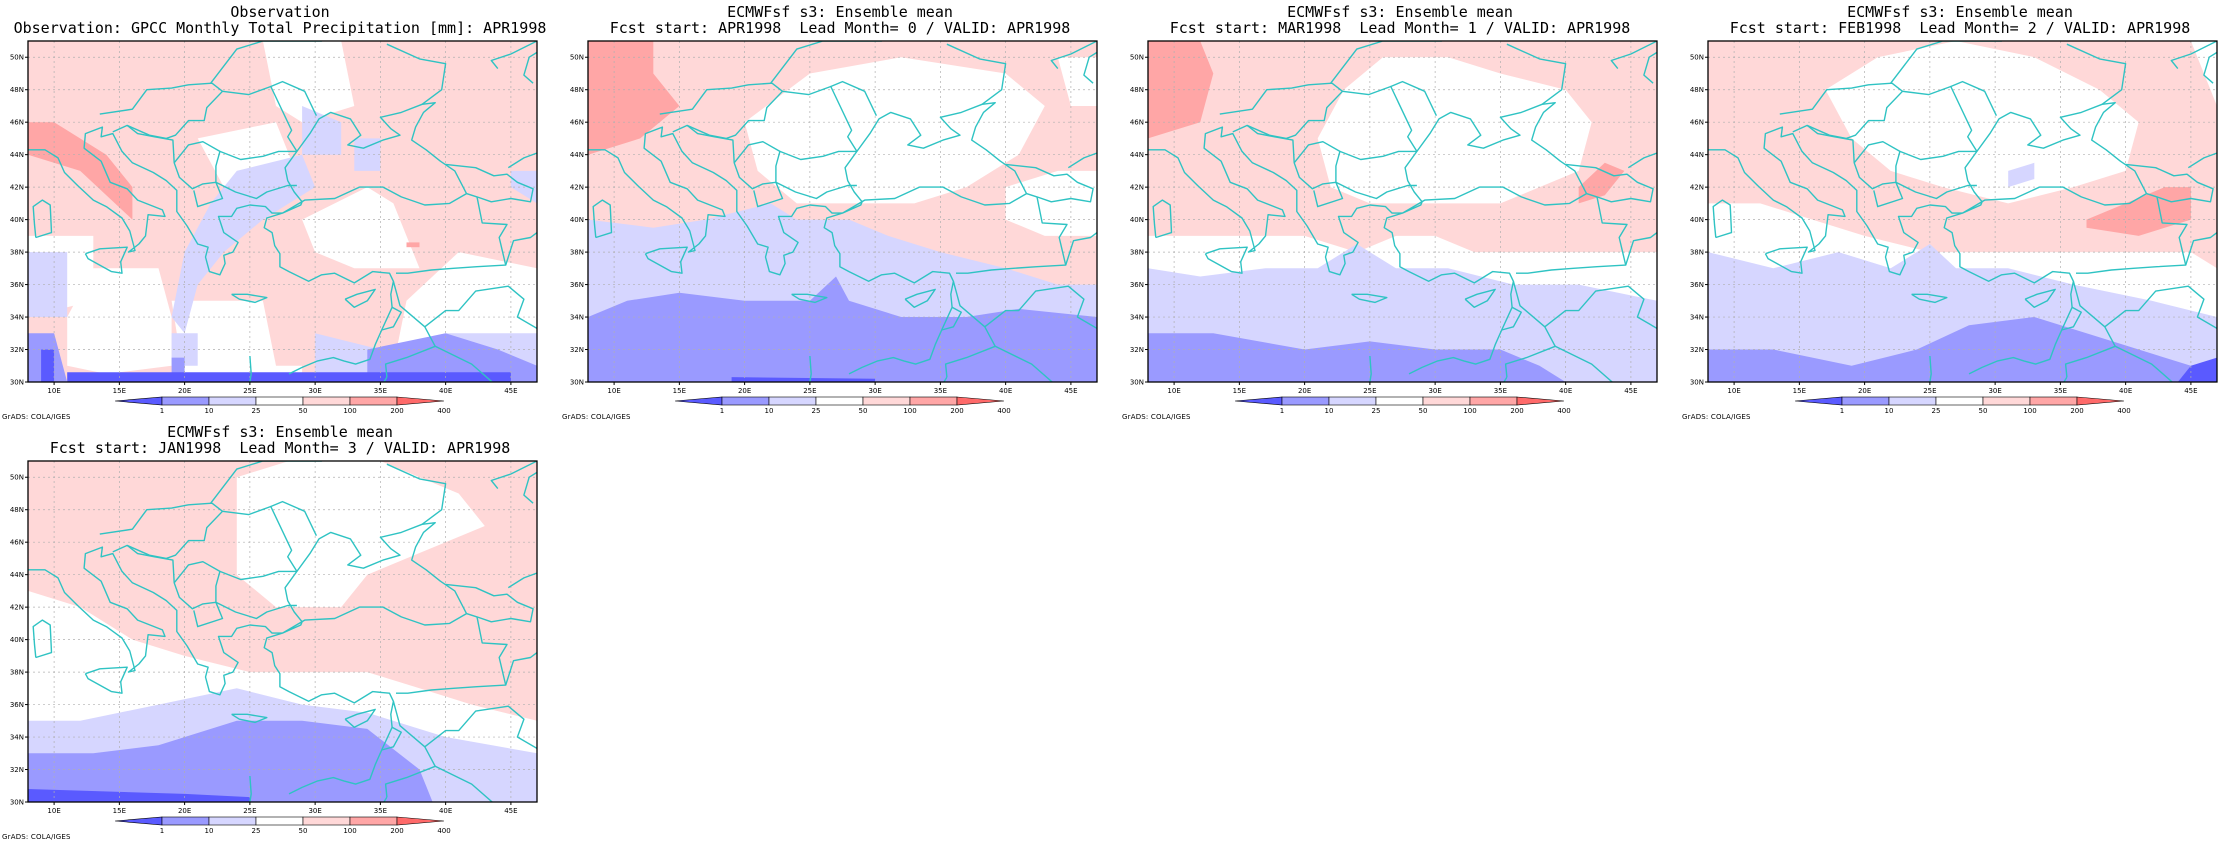  What do you see at coordinates (282, 405) in the screenshot?
I see `colorbar: 1 10 25 50 100 200 400` at bounding box center [282, 405].